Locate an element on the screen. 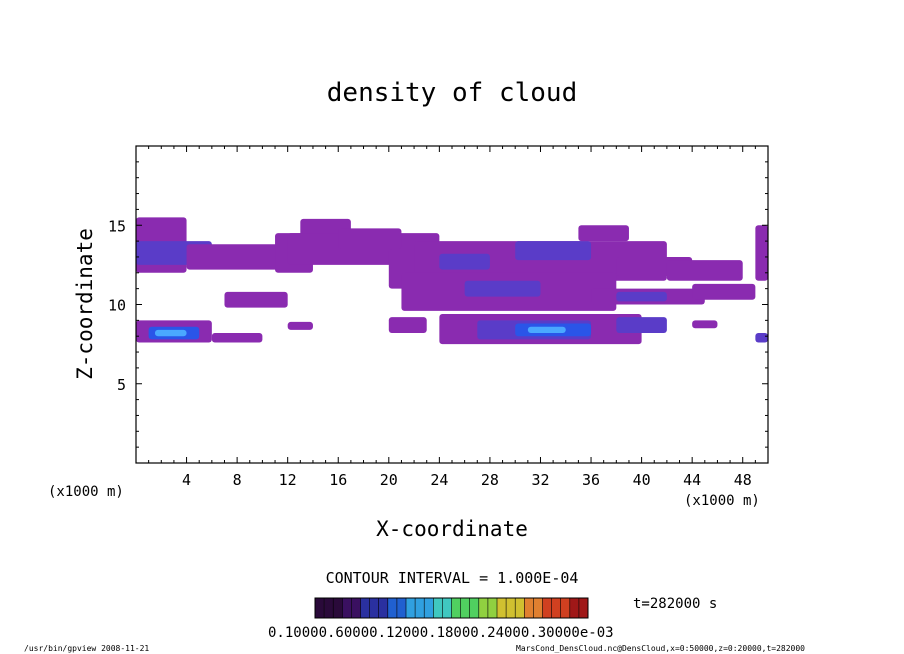 Image resolution: width=904 pixels, height=654 pixels. x-tick-label: 48 is located at coordinates (743, 480).